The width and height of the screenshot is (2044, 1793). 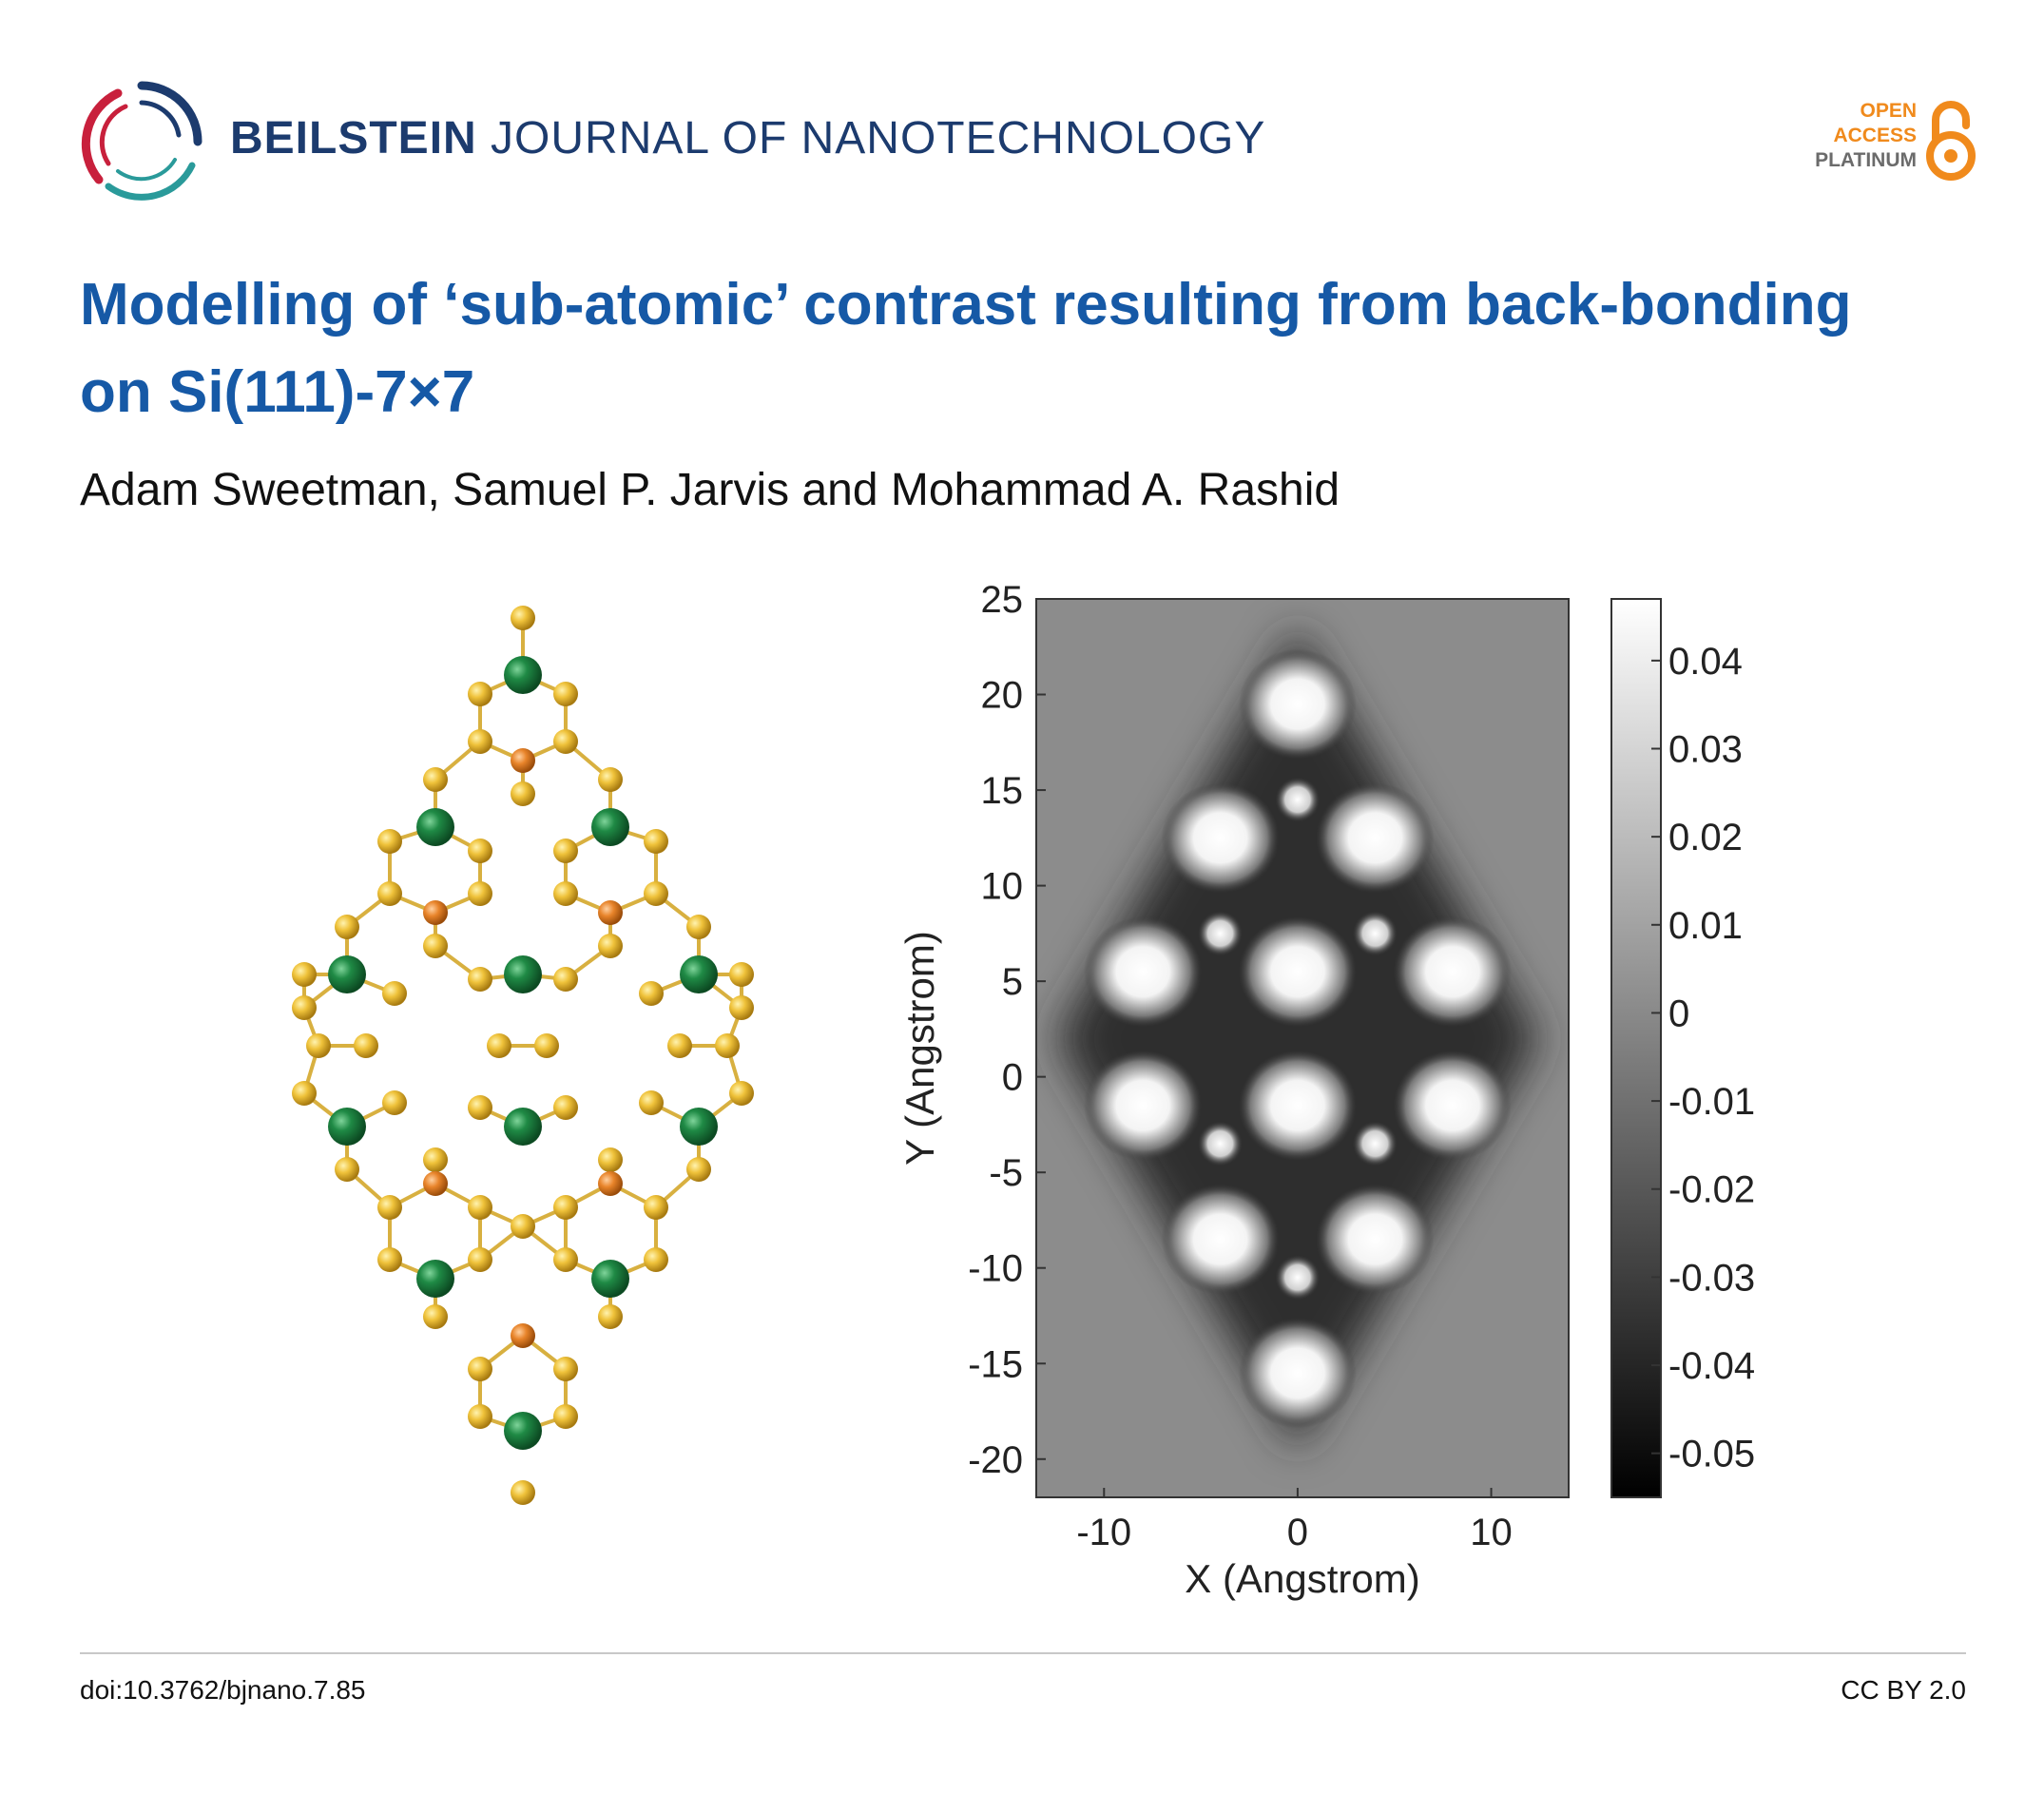 What do you see at coordinates (523, 1055) in the screenshot?
I see `atomic-model-figure` at bounding box center [523, 1055].